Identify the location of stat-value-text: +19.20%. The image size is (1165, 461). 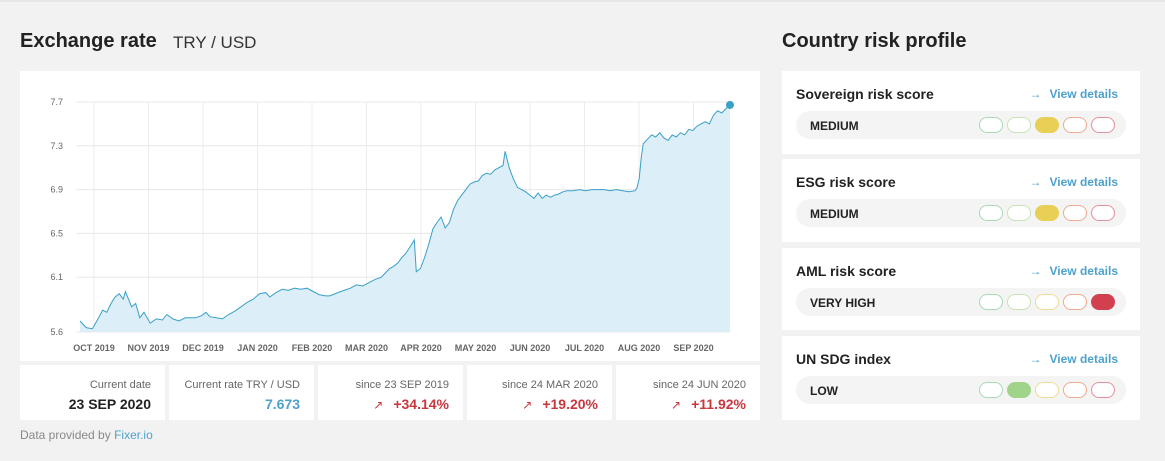
(570, 404).